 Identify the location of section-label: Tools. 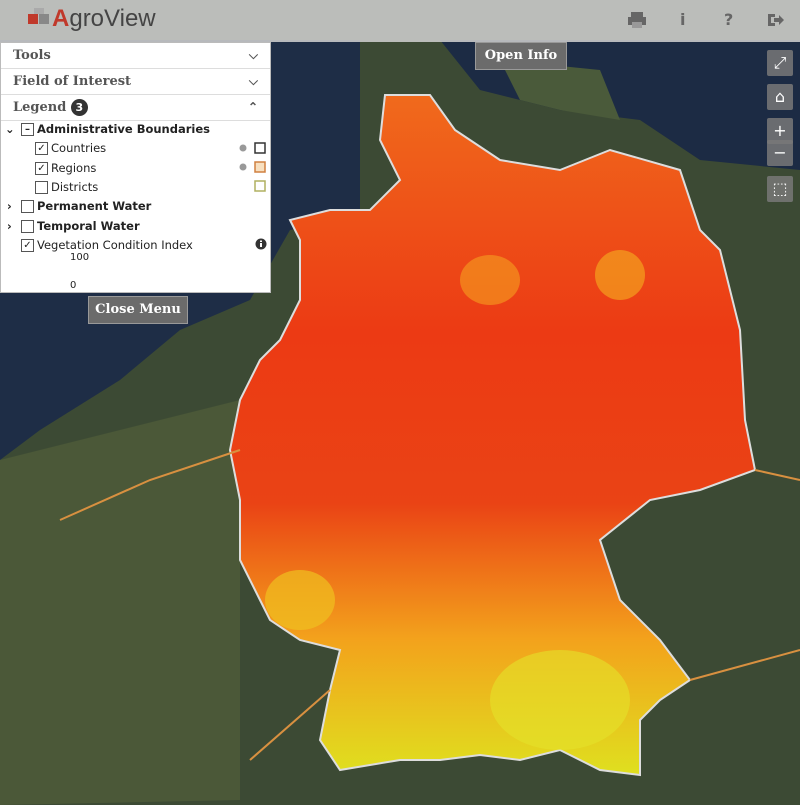
(32, 55).